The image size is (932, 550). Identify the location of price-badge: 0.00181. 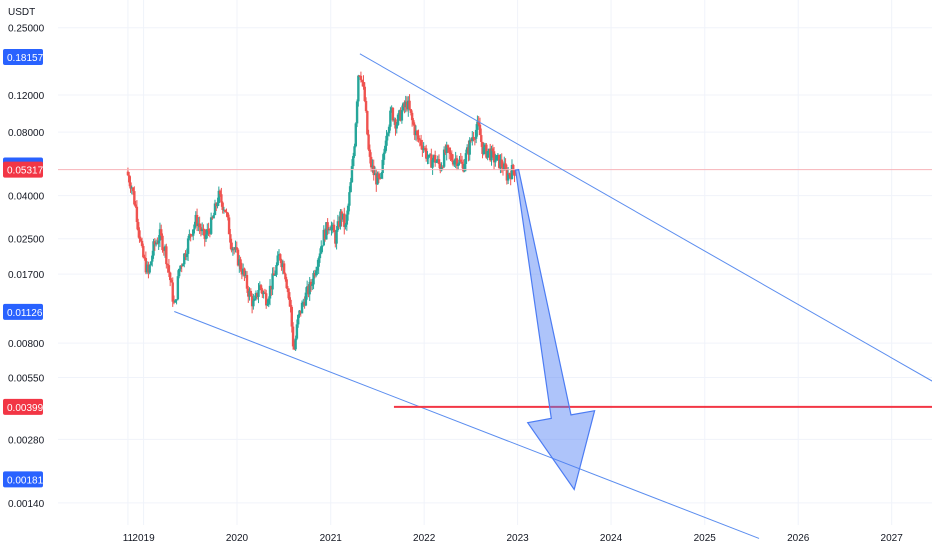
(23, 479).